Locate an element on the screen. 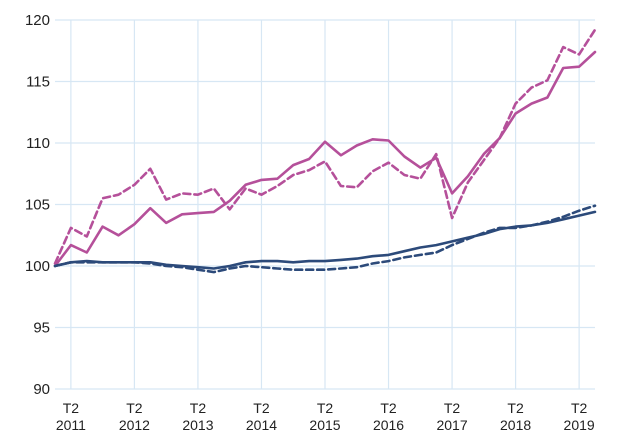  x-tick-label-year: 2011 is located at coordinates (71, 425).